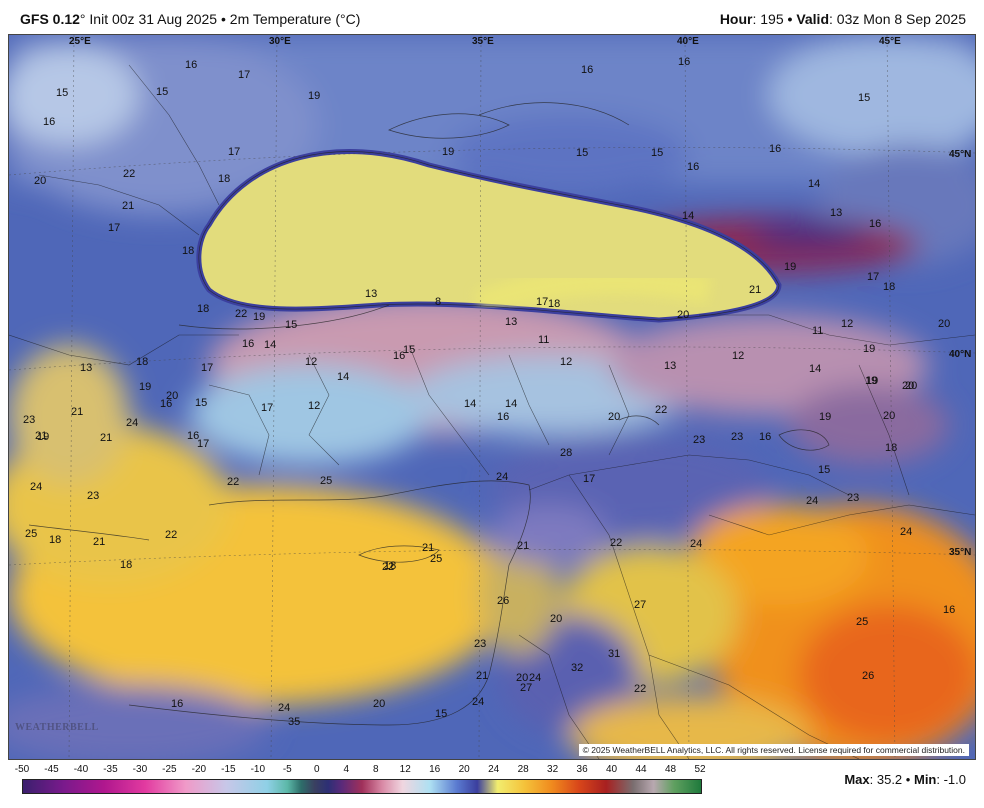 The image size is (984, 808). What do you see at coordinates (577, 668) in the screenshot?
I see `temperature-value: 32` at bounding box center [577, 668].